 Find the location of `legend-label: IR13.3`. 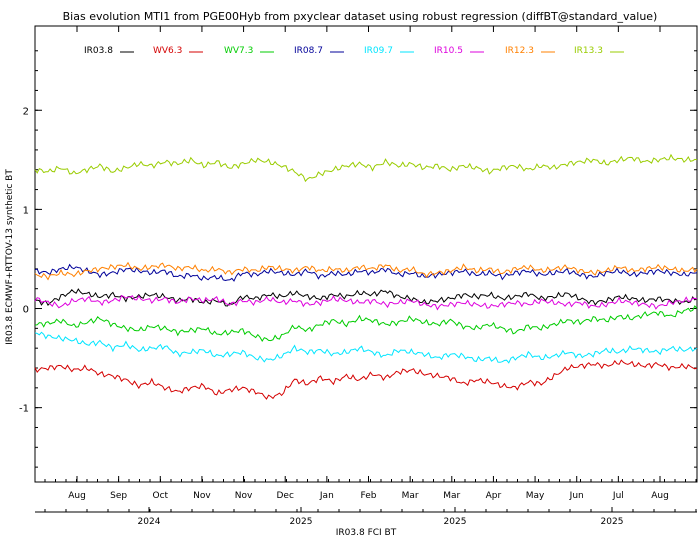

legend-label: IR13.3 is located at coordinates (588, 51).